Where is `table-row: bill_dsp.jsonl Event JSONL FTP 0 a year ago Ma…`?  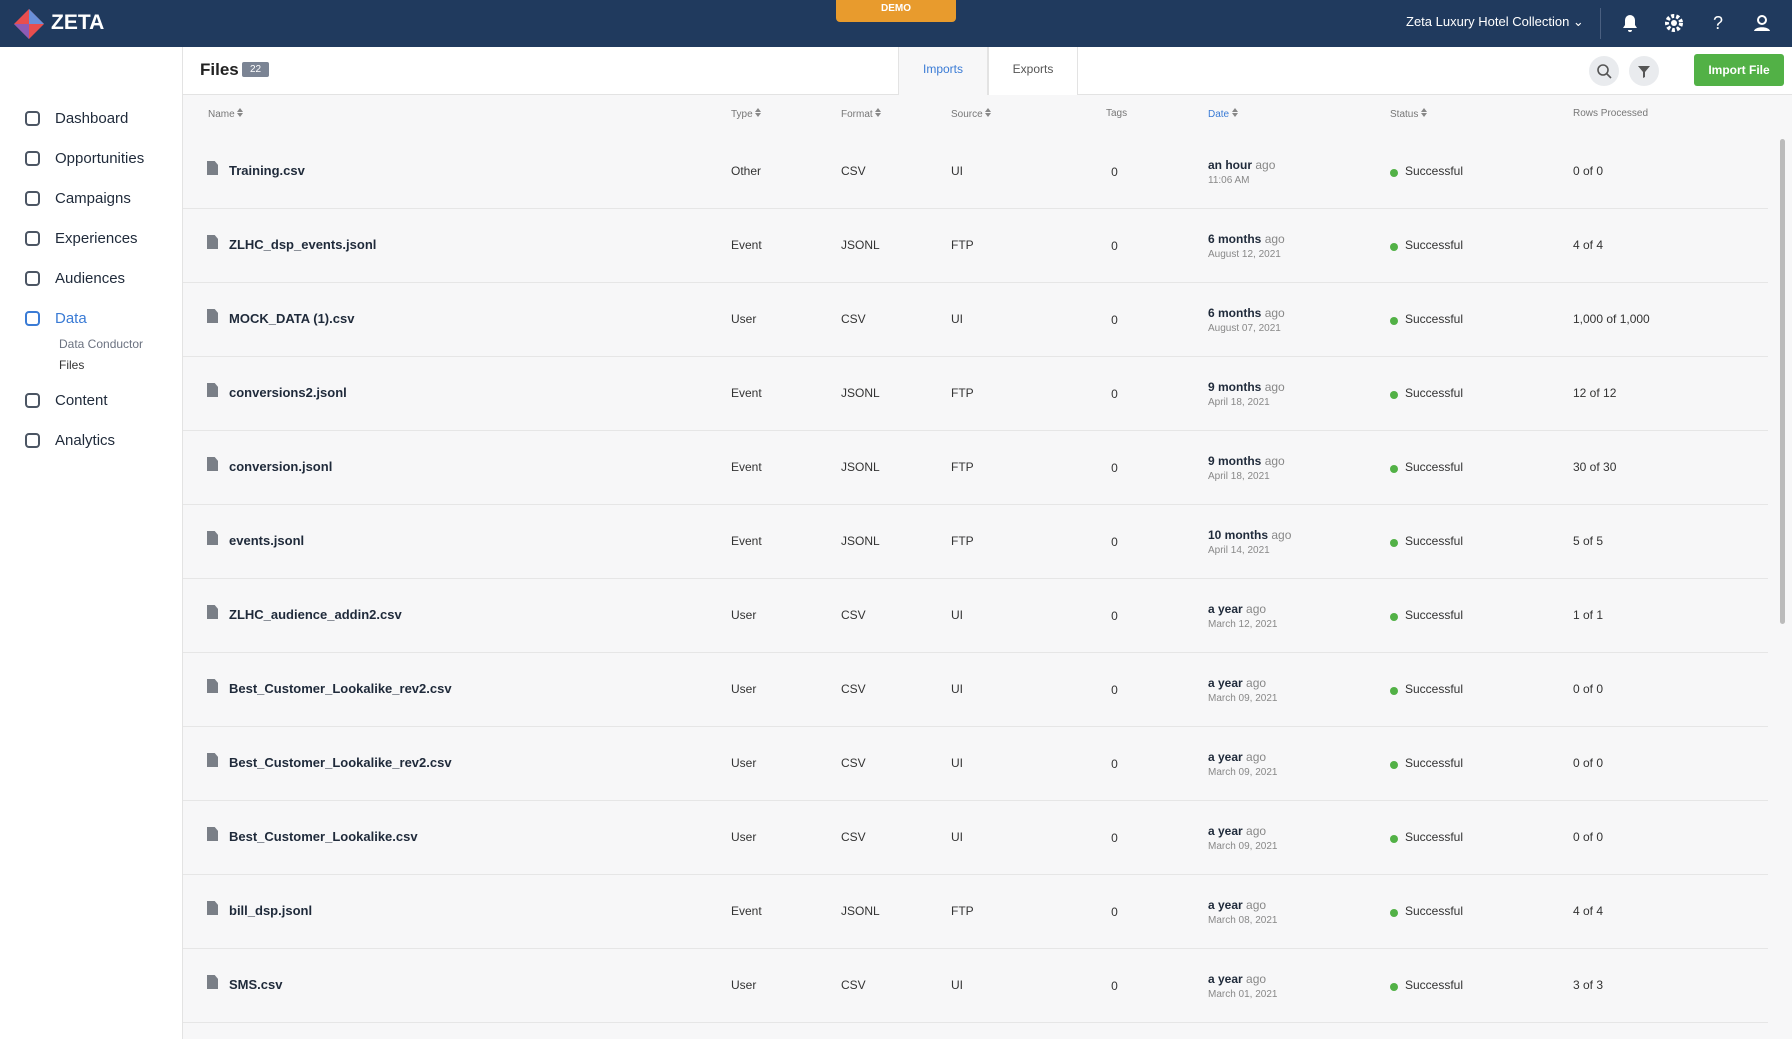 table-row: bill_dsp.jsonl Event JSONL FTP 0 a year ago Ma… is located at coordinates (975, 912).